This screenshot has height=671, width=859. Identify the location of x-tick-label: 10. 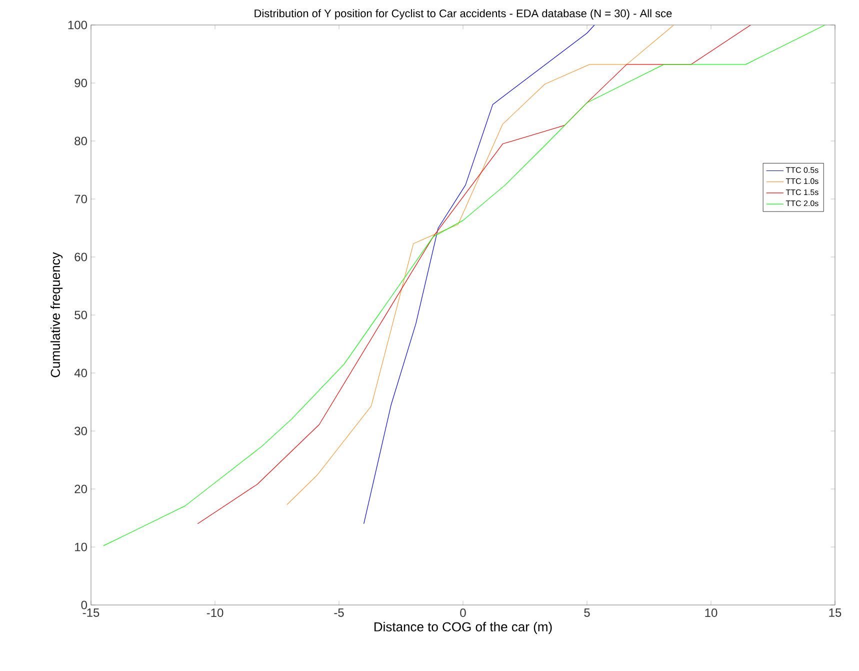
(711, 613).